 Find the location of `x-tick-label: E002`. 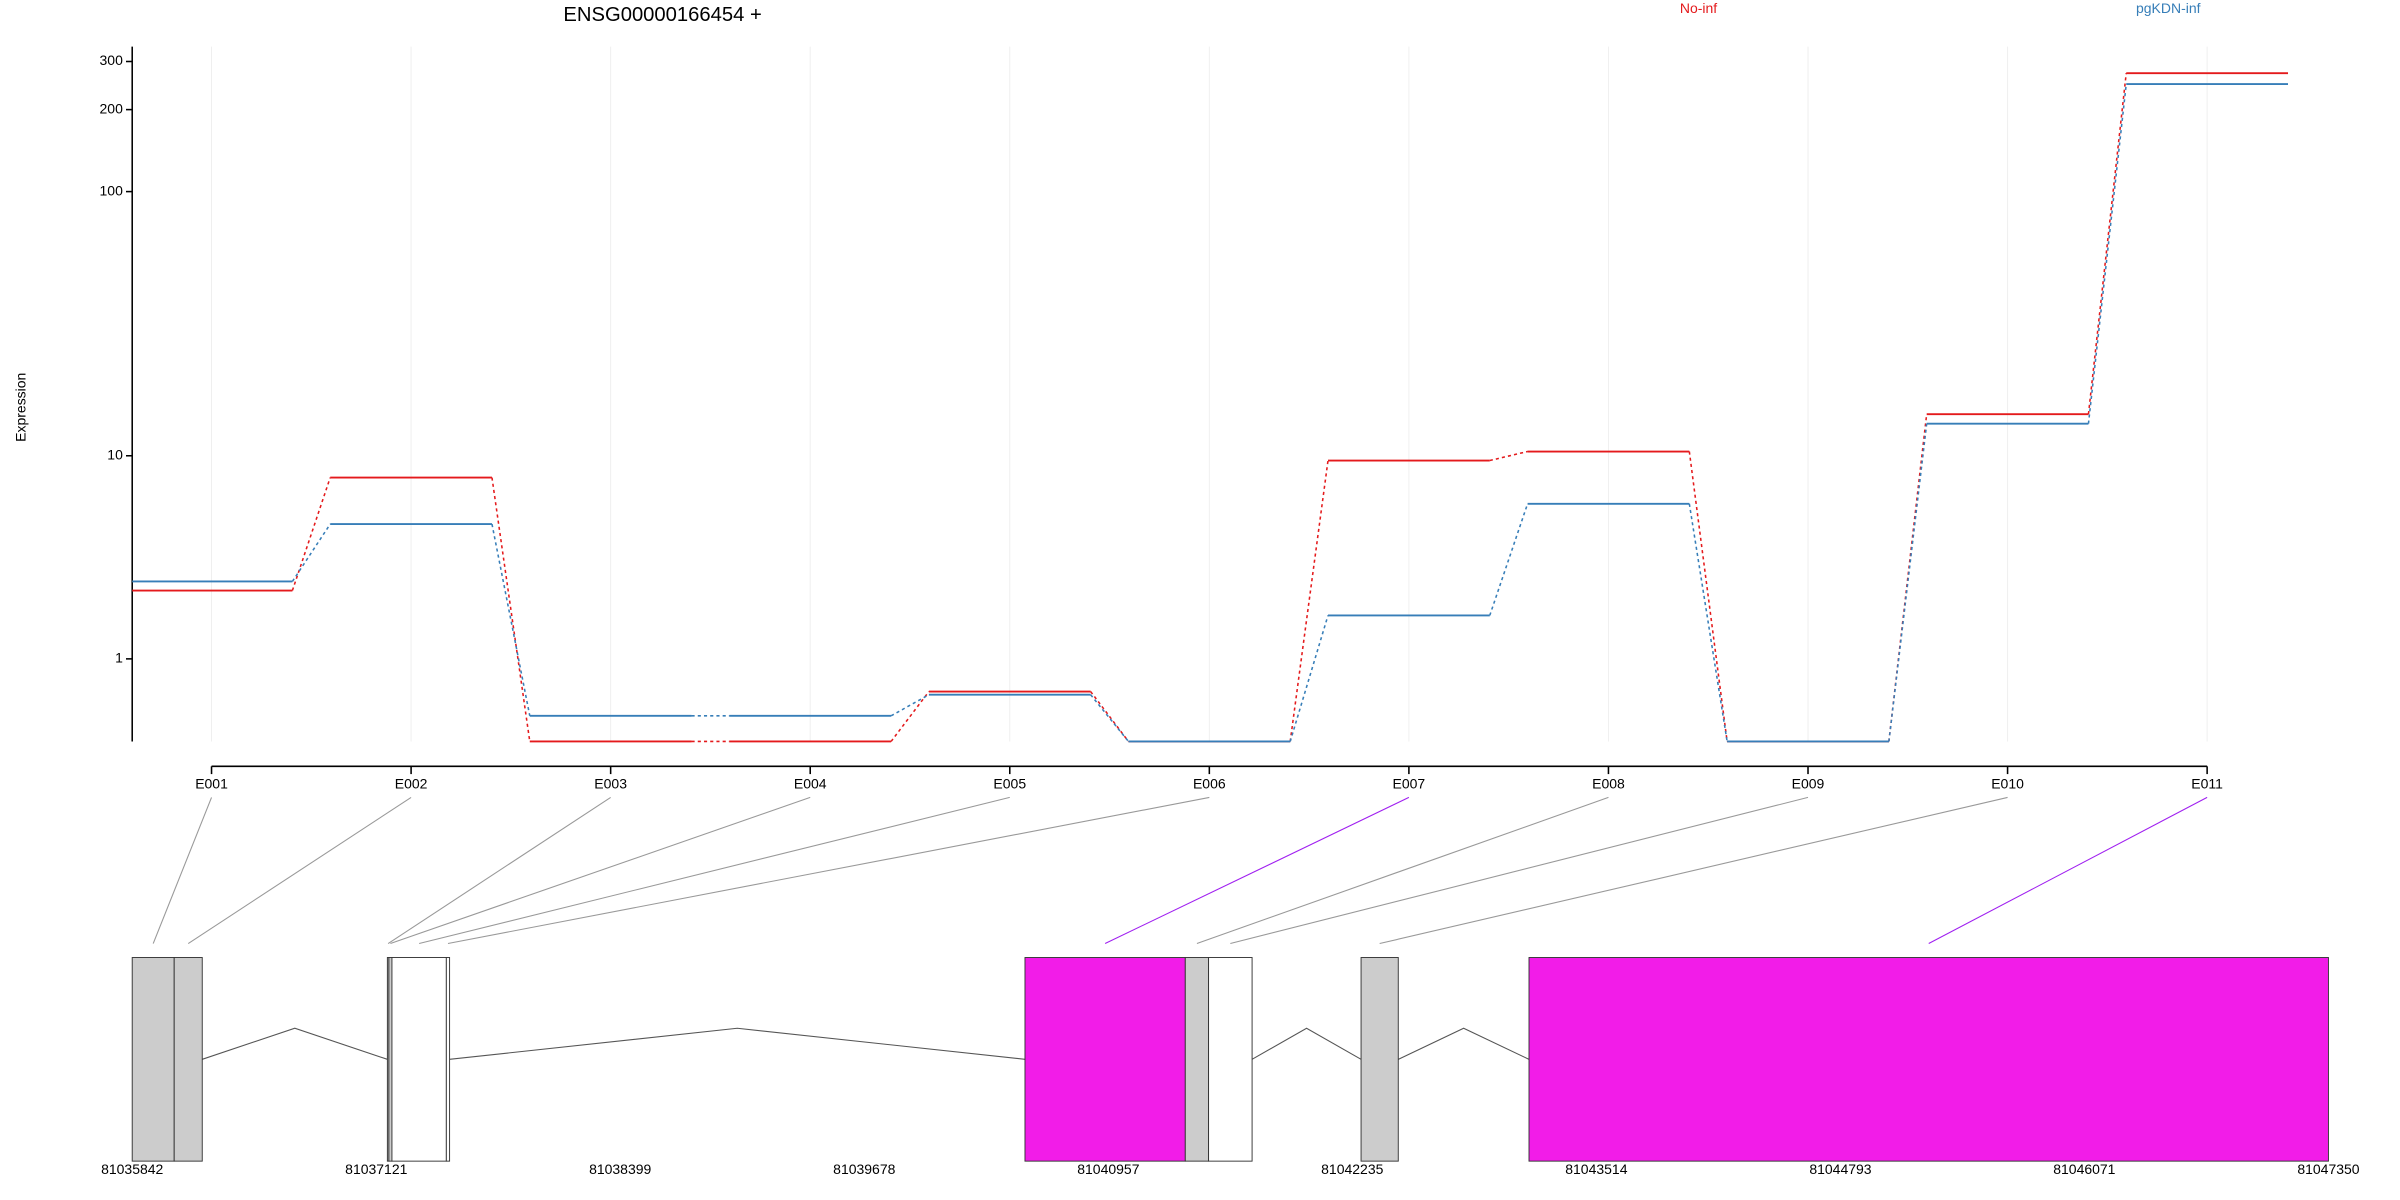

x-tick-label: E002 is located at coordinates (411, 784).